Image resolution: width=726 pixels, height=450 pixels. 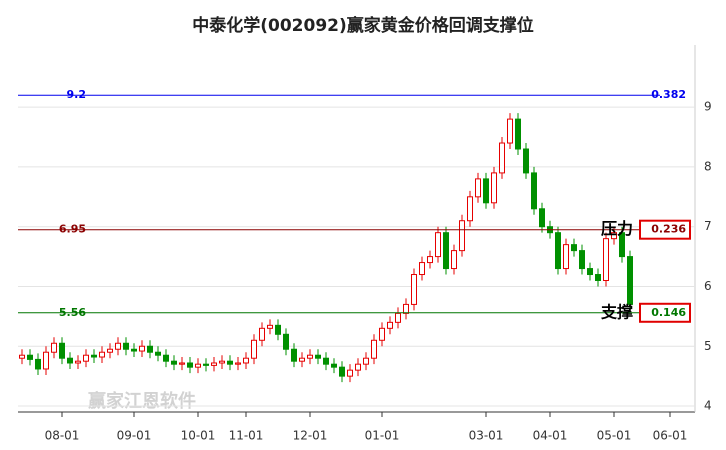 I want to click on watermark: 赢家江恩软件, so click(x=142, y=401).